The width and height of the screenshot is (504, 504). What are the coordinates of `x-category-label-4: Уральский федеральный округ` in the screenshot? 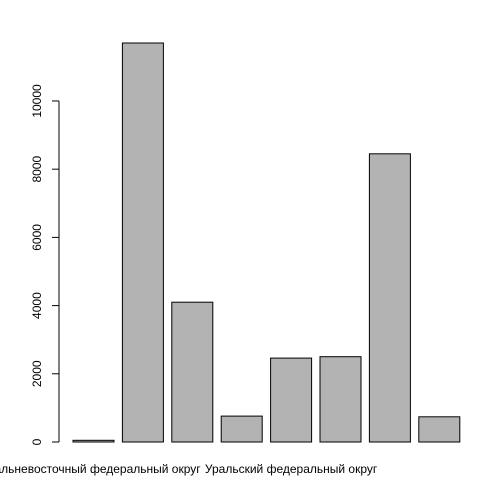 It's located at (291, 469).